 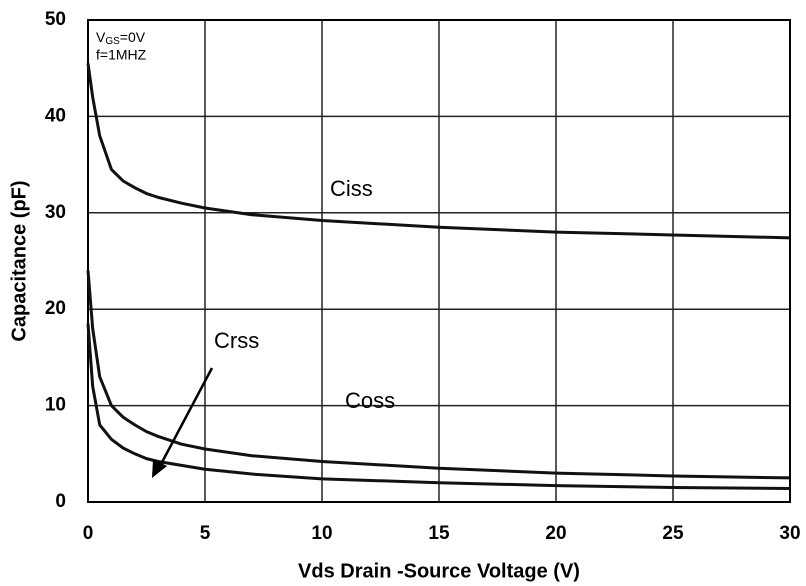 I want to click on series-label: Crss, so click(x=236, y=340).